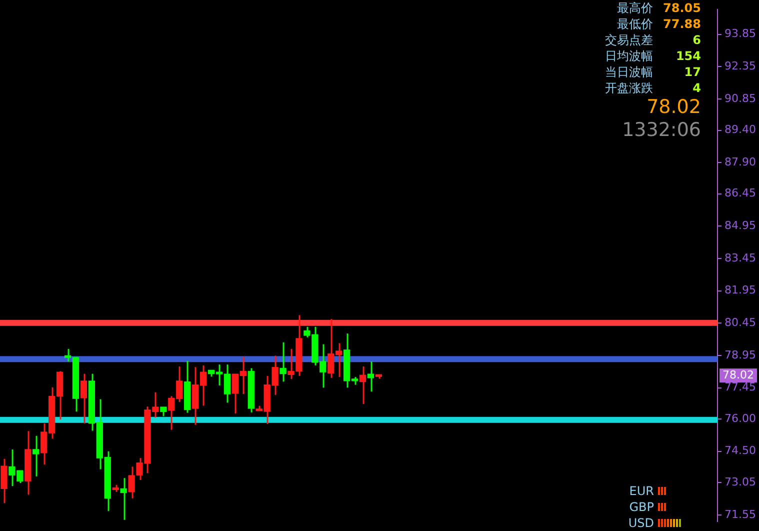  Describe the element at coordinates (740, 66) in the screenshot. I see `y-tick-label: 92.35` at that location.